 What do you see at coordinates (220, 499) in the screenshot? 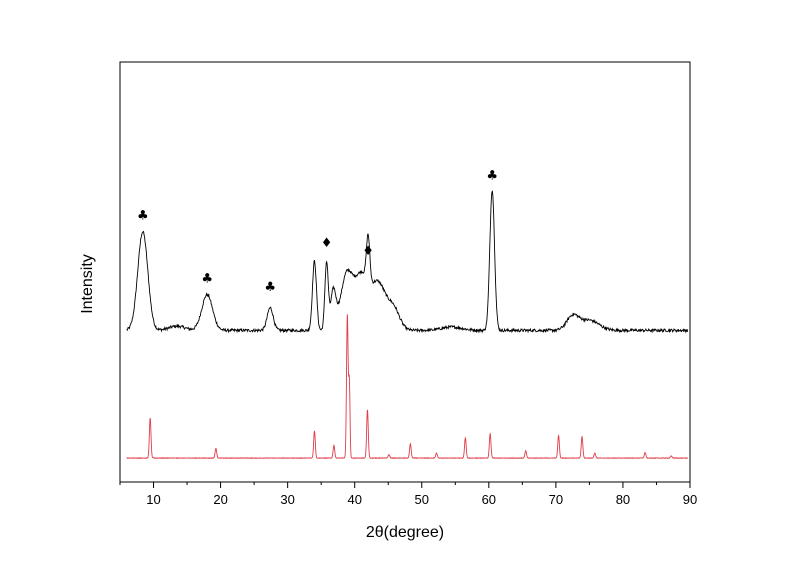
I see `x-tick-label: 20` at bounding box center [220, 499].